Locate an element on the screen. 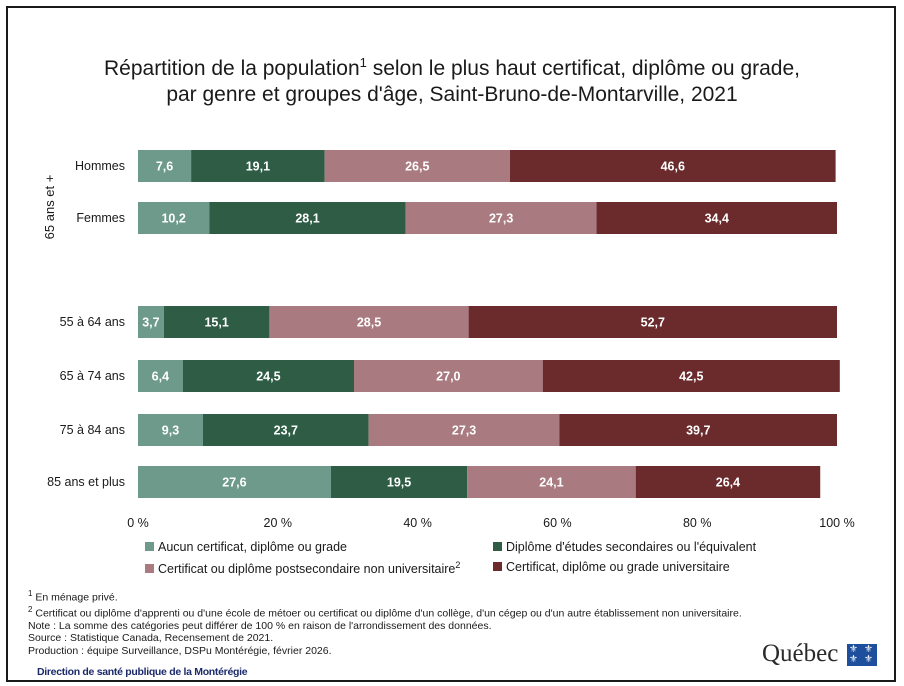 The image size is (904, 686). title-footnote-mark: 1 is located at coordinates (363, 62).